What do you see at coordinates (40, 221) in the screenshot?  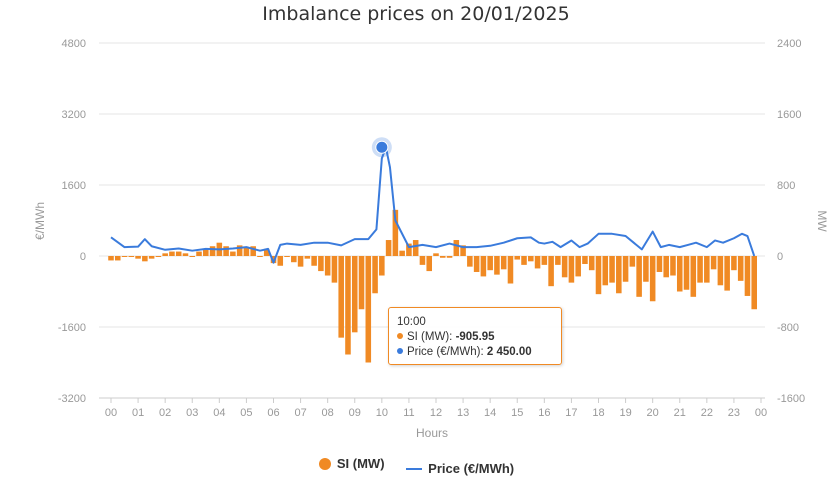 I see `y-axis-left-title: €/MWh` at bounding box center [40, 221].